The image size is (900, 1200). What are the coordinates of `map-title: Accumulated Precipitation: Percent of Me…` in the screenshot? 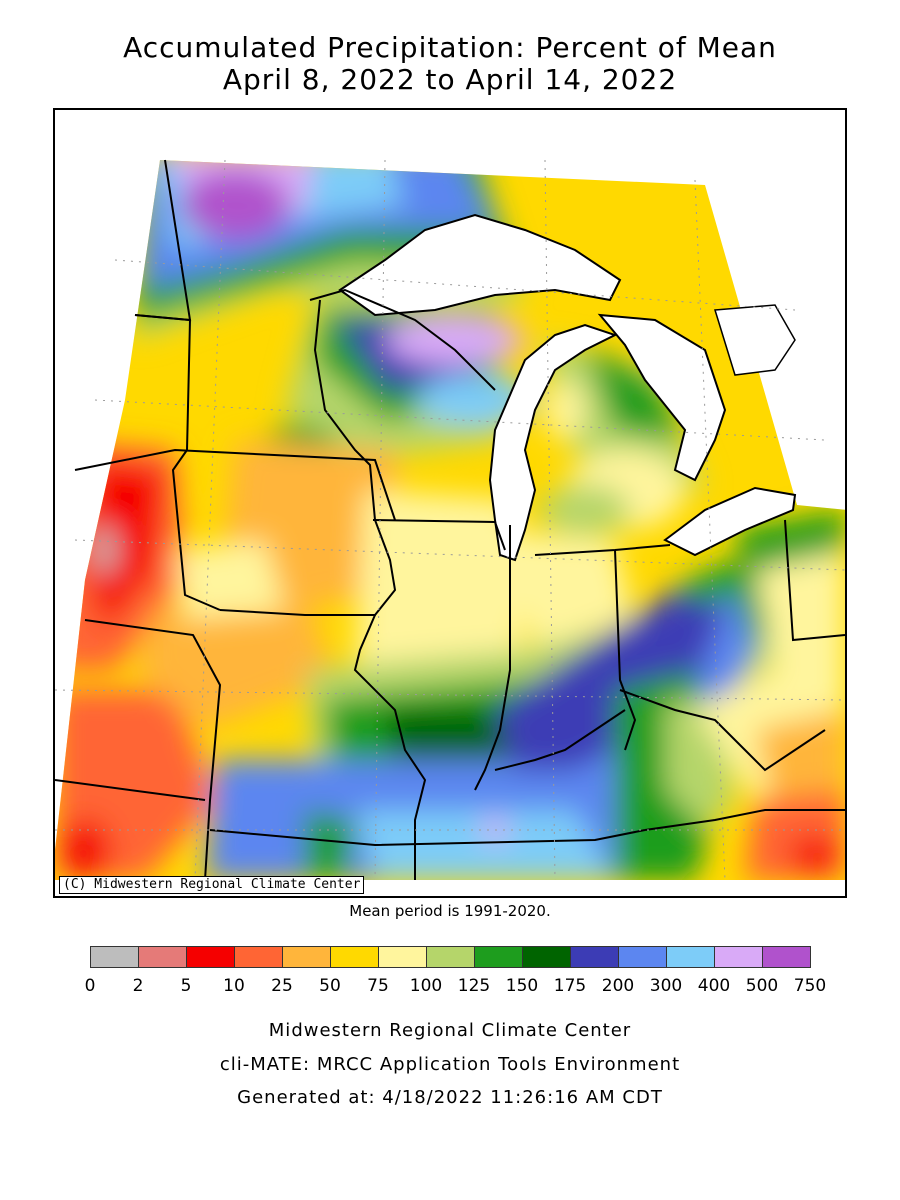 It's located at (450, 47).